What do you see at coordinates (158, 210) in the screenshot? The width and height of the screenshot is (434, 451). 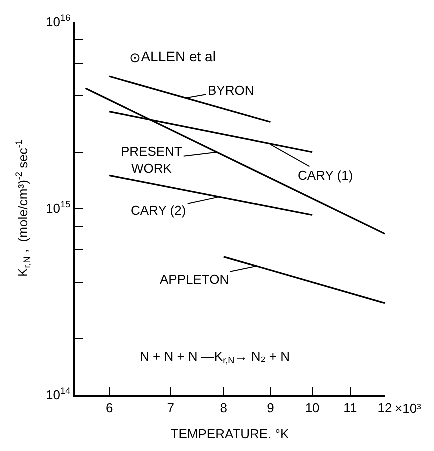 I see `annotation: CARY (2)` at bounding box center [158, 210].